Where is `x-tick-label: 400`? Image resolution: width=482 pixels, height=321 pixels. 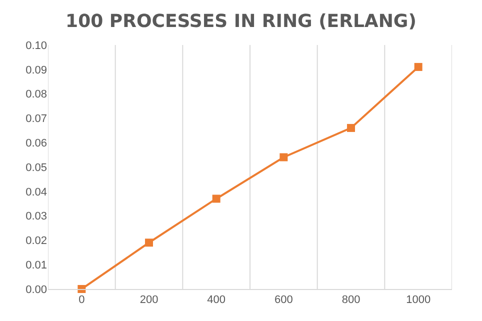 x-tick-label: 400 is located at coordinates (216, 300).